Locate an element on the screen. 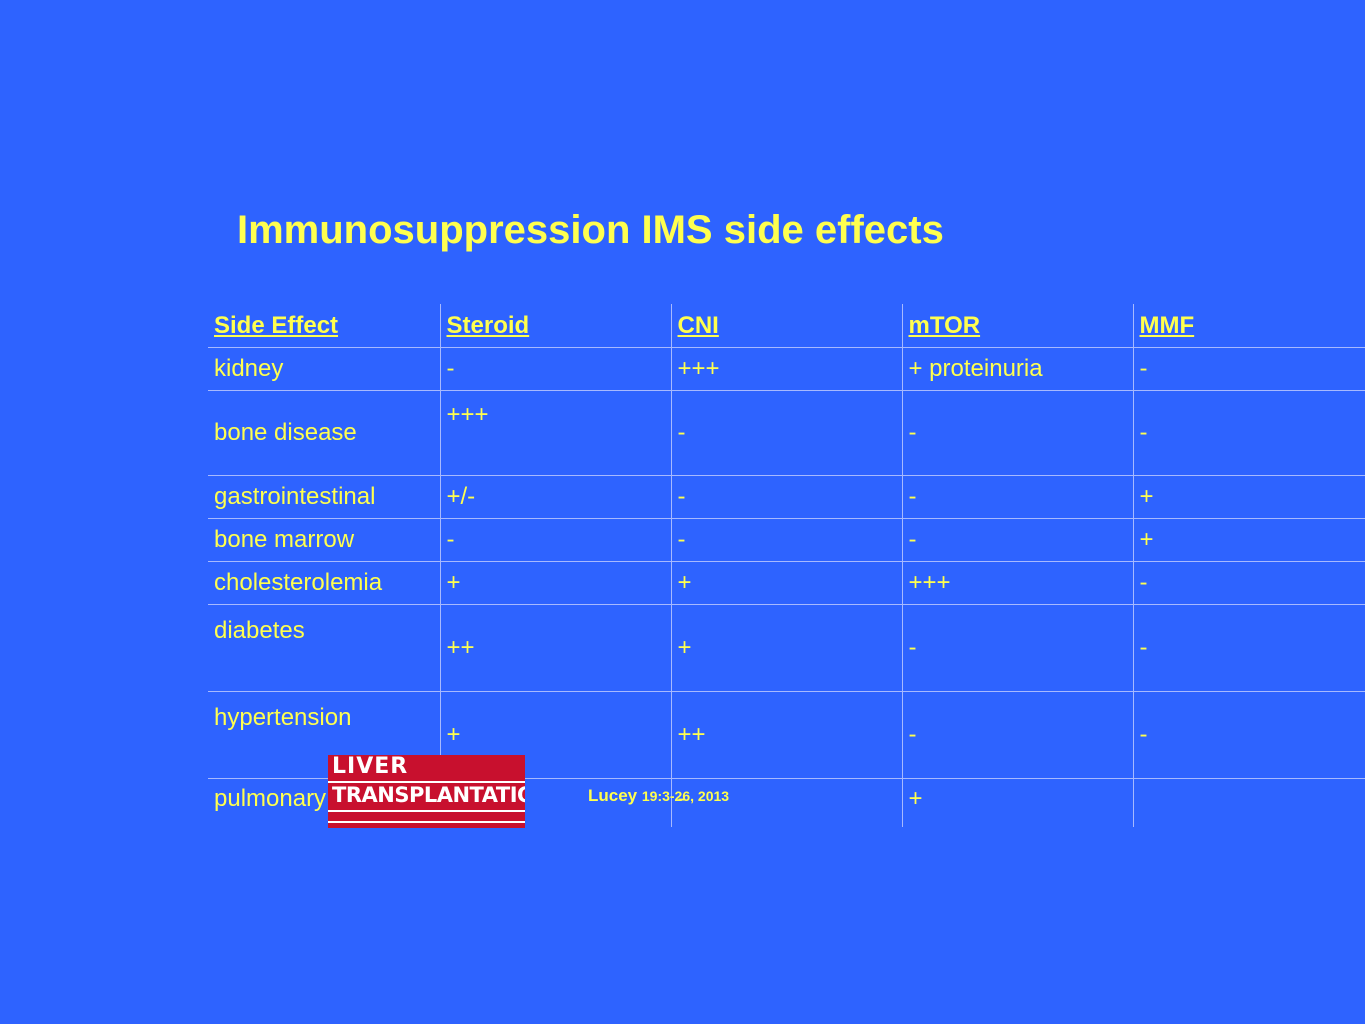 The width and height of the screenshot is (1365, 1024). logo-transplantation-text: TRANSPLANTATION is located at coordinates (428, 795).